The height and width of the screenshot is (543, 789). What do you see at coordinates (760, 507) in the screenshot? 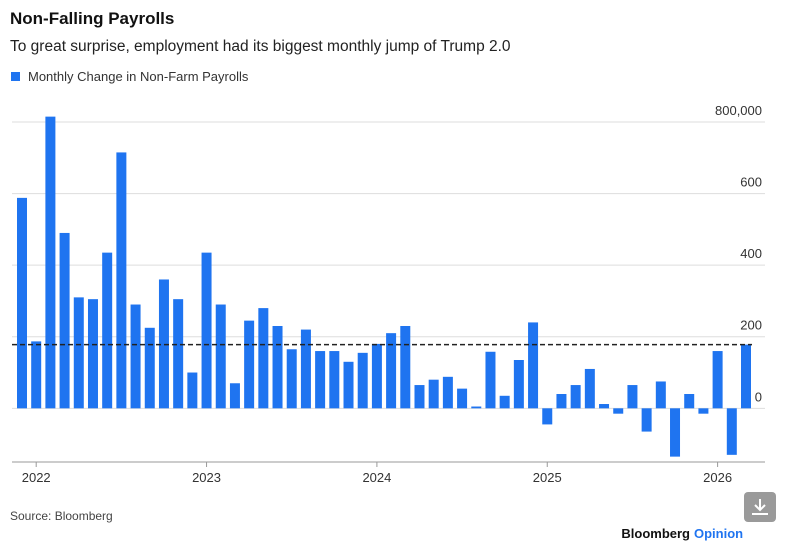
I see `download-button` at bounding box center [760, 507].